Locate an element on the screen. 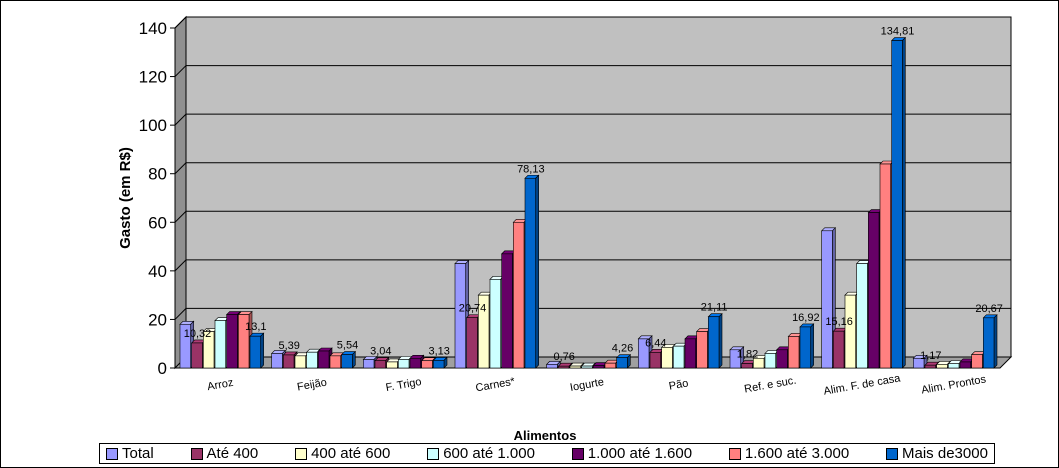  y-tick-label: 40 is located at coordinates (157, 271).